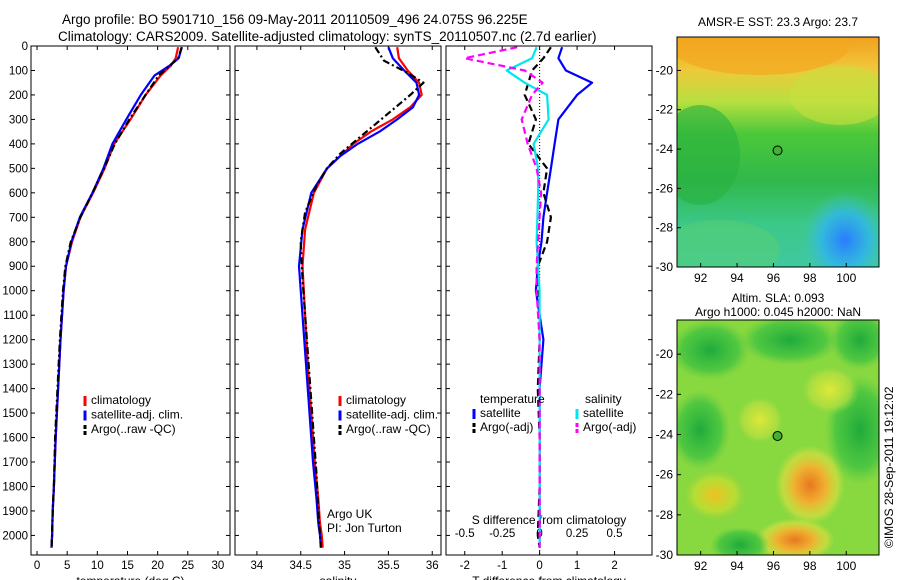 The image size is (900, 580). I want to click on x-tick-label: 10, so click(97, 566).